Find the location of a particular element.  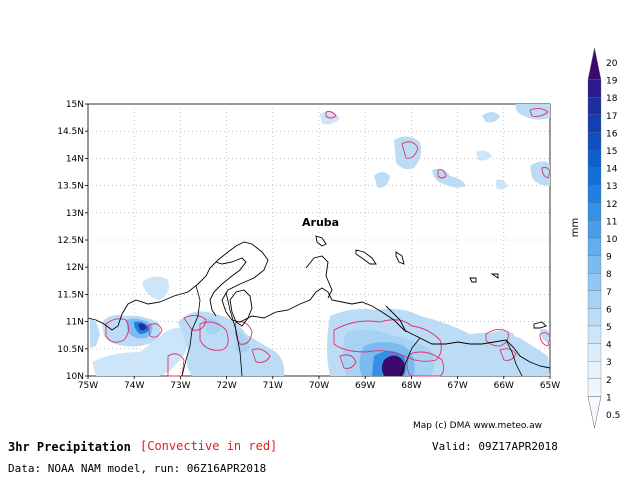

colorbar-label: 11 is located at coordinates (611, 222).